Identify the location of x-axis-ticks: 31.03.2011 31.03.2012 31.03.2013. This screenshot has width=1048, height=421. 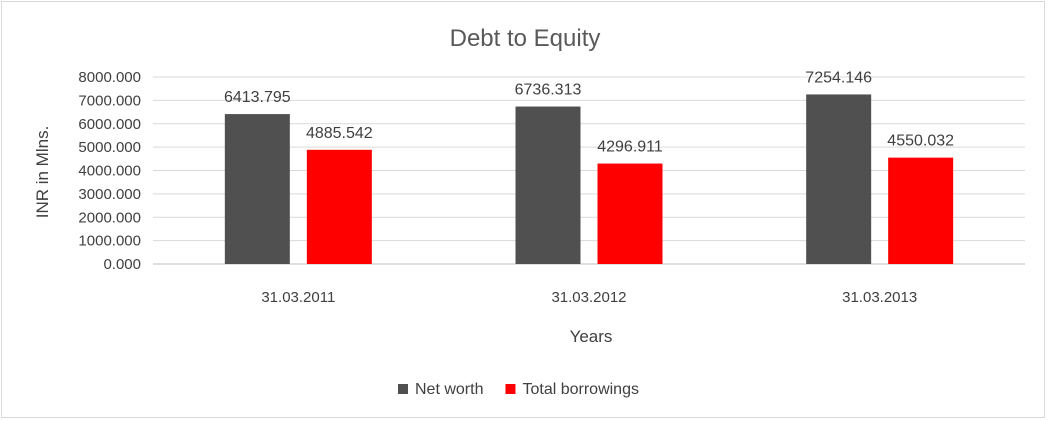
(589, 297).